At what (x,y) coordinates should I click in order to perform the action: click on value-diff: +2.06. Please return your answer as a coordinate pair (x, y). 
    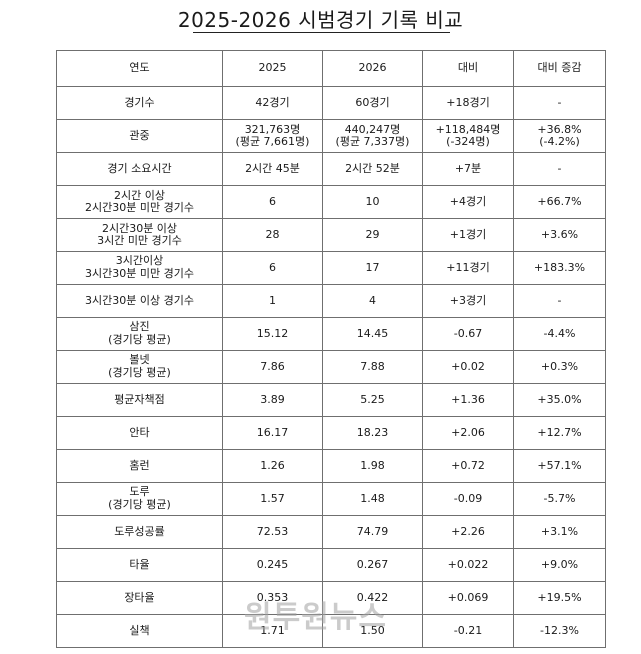
    Looking at the image, I should click on (468, 432).